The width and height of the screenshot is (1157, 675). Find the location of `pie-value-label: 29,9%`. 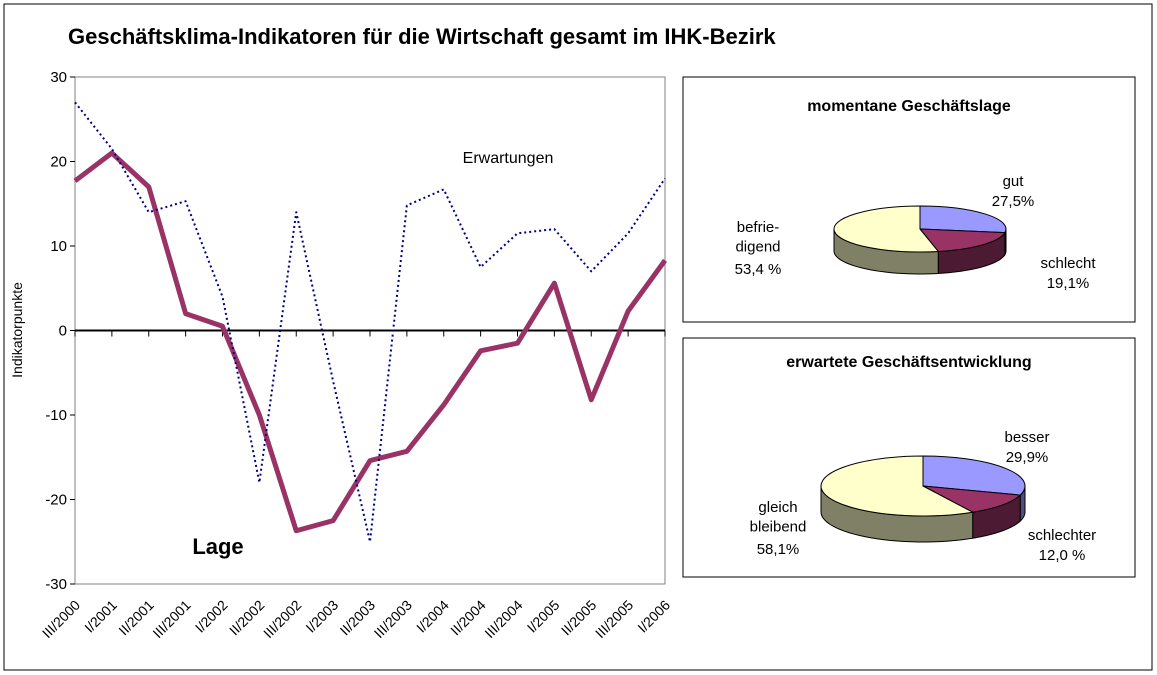

pie-value-label: 29,9% is located at coordinates (1027, 457).